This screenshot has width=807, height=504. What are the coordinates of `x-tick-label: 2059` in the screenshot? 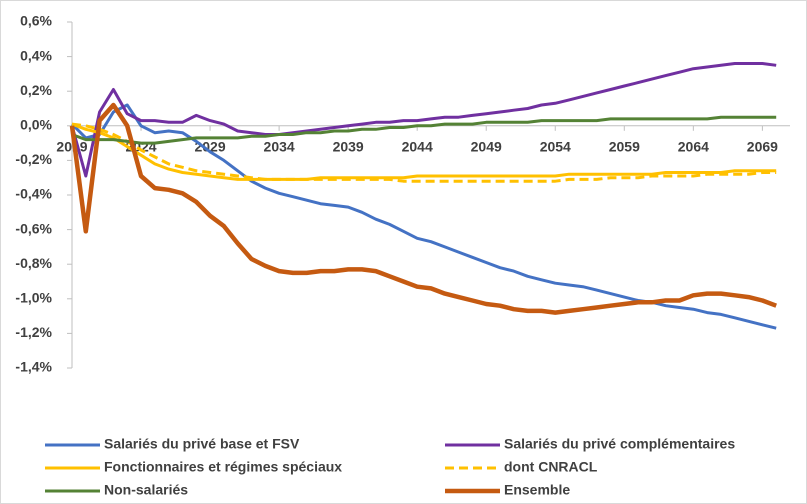 It's located at (624, 147).